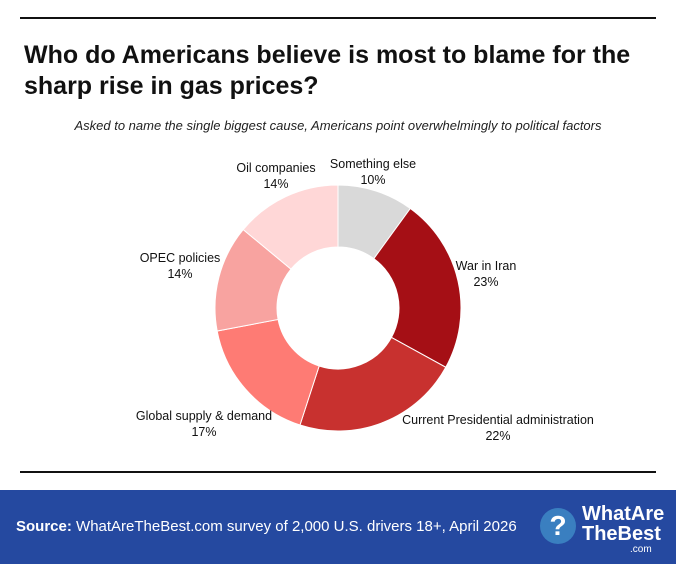 Image resolution: width=676 pixels, height=564 pixels. Describe the element at coordinates (498, 420) in the screenshot. I see `slice-category-label: Current Presidential administration` at that location.